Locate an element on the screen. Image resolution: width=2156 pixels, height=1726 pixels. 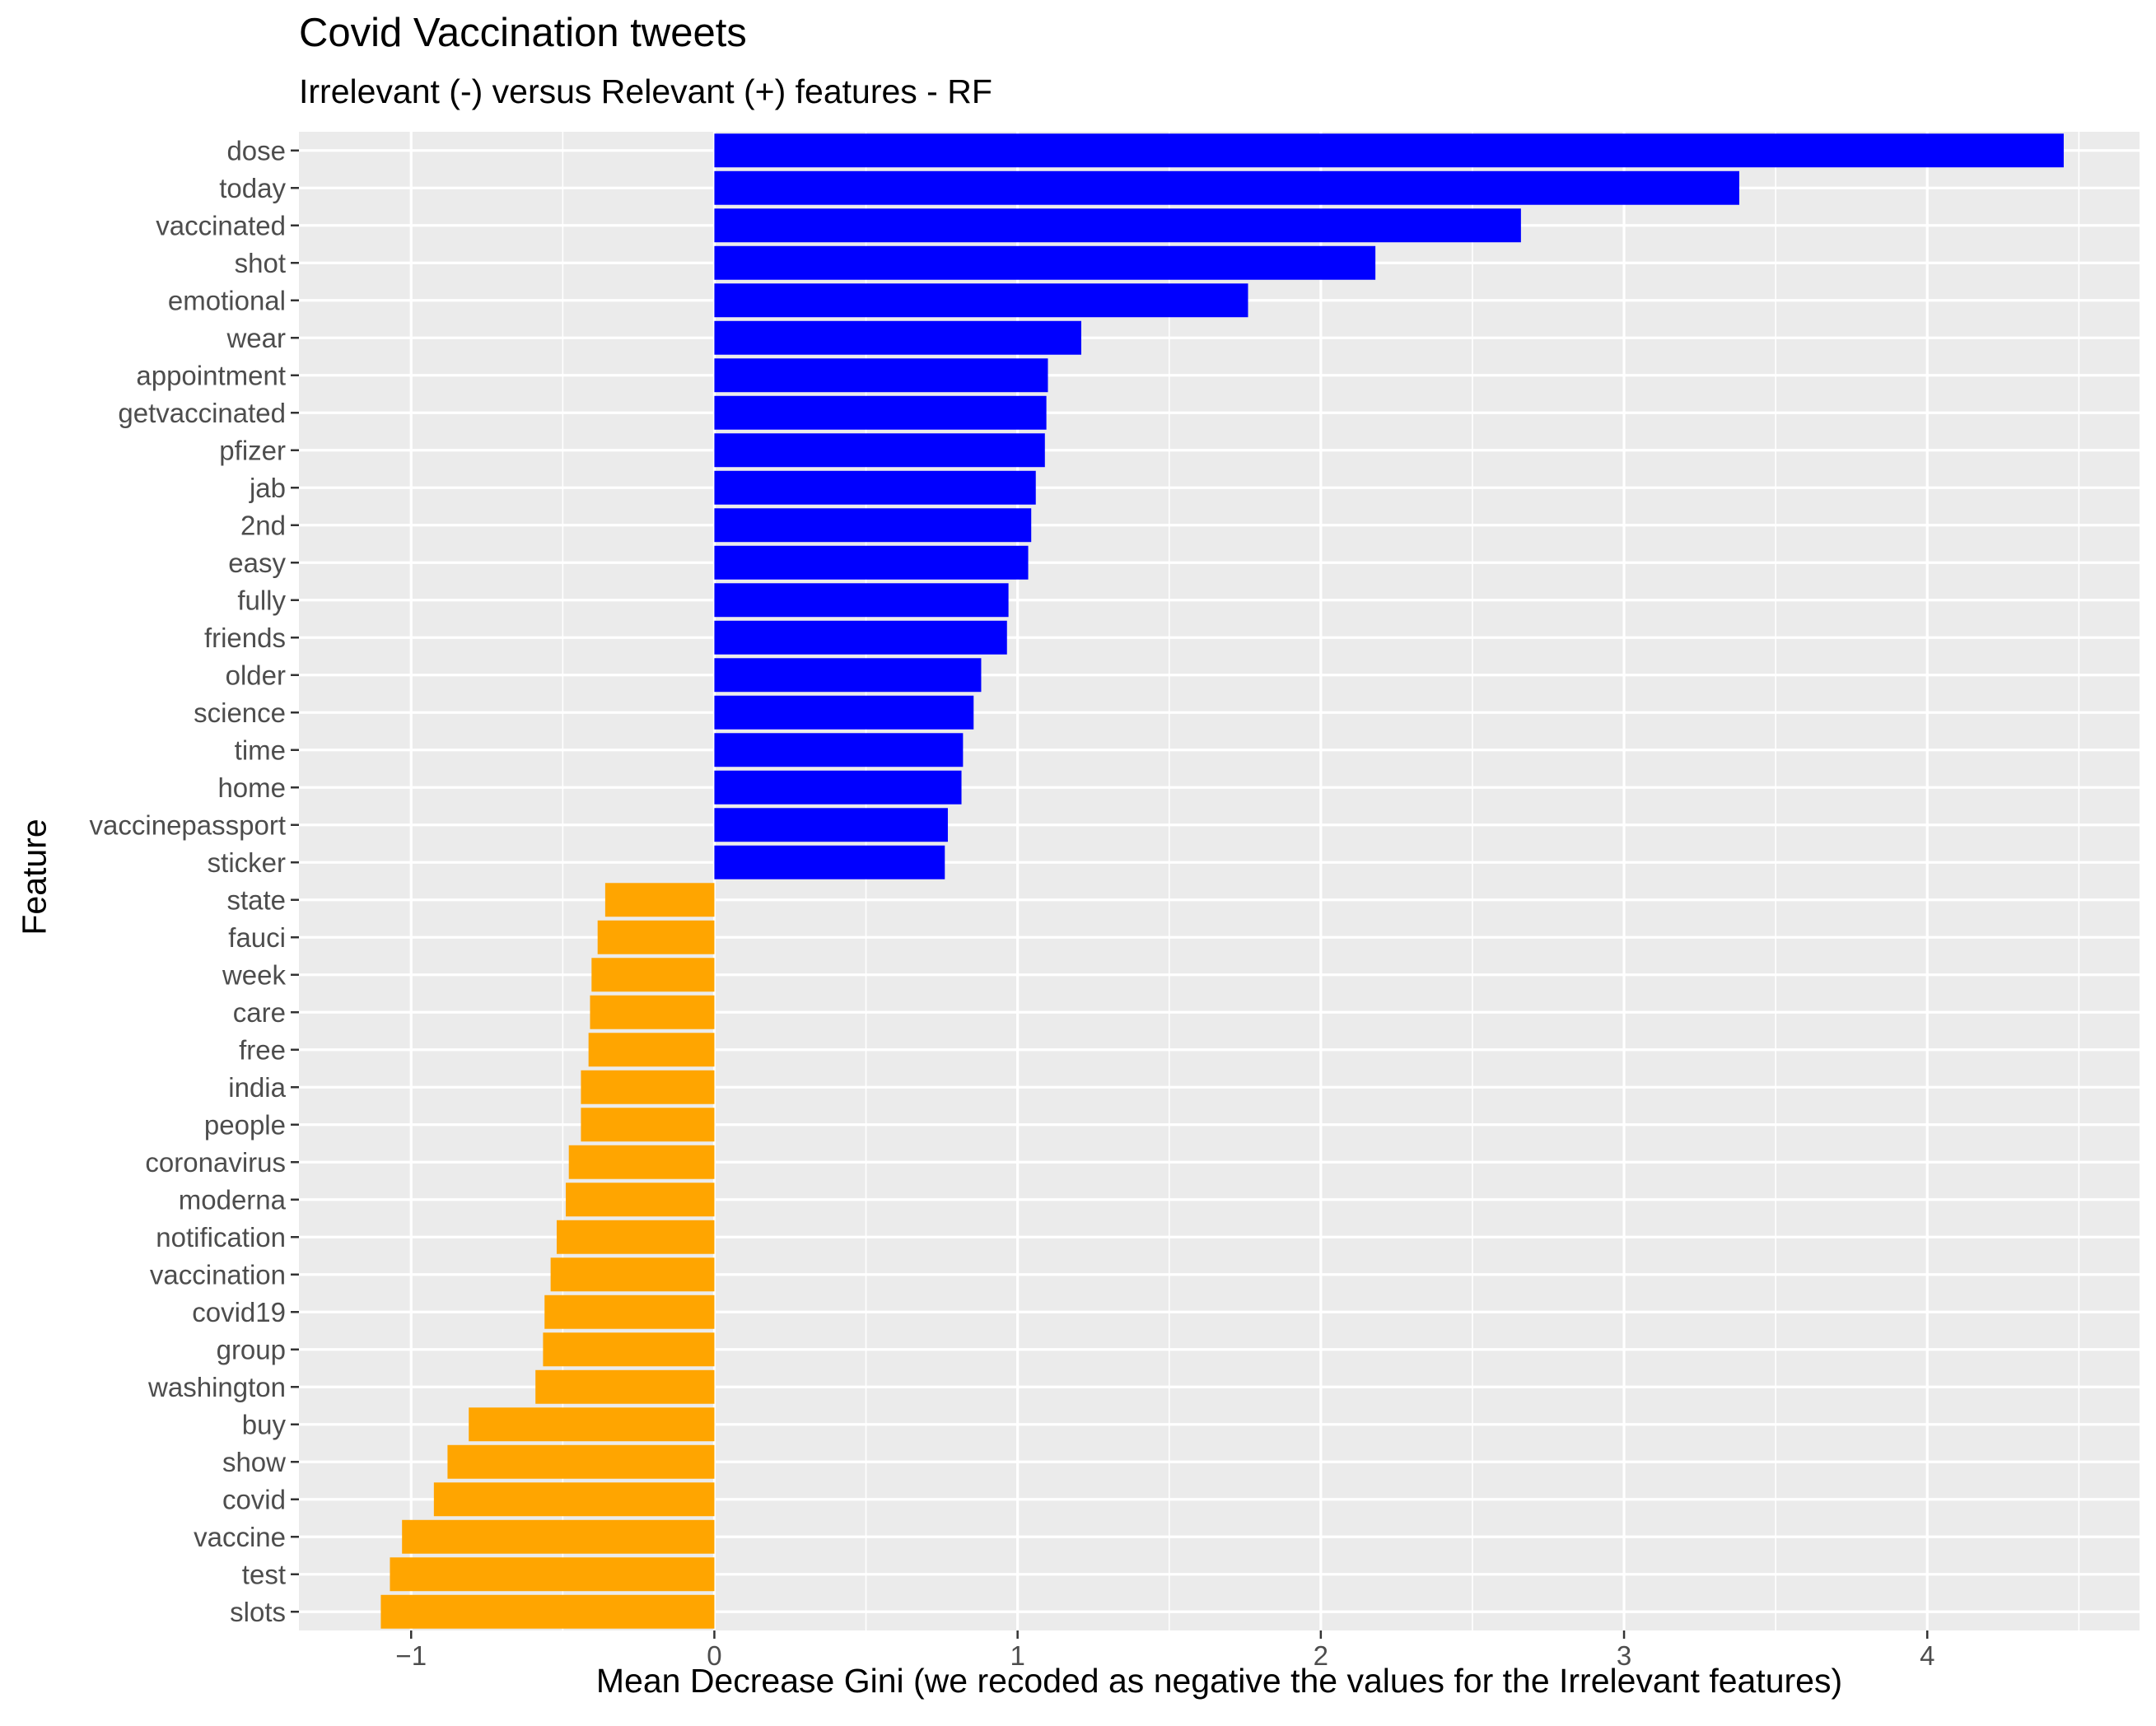
bar-appointment is located at coordinates (881, 375).